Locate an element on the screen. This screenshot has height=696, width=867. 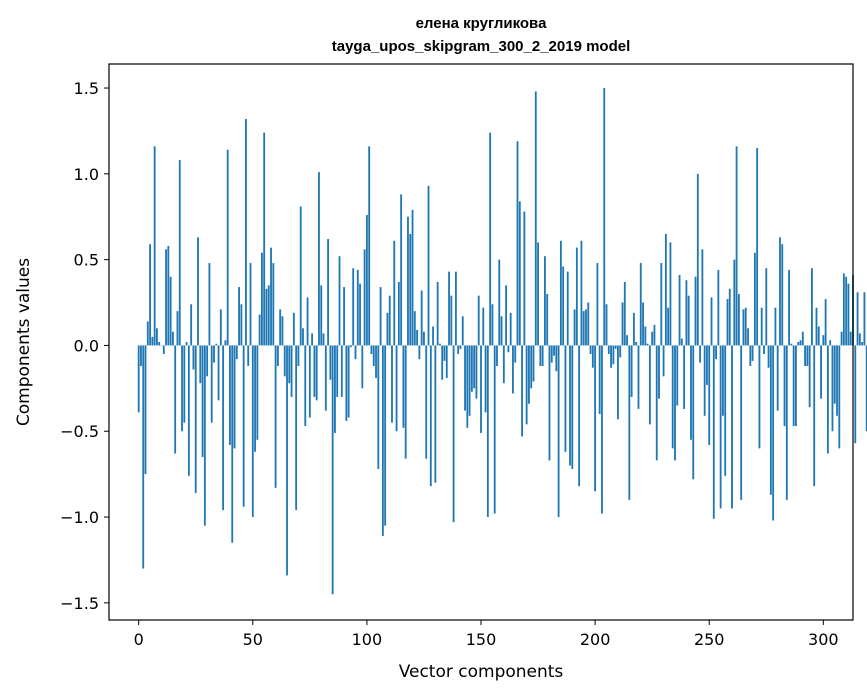
y-tick-label: −1.0 is located at coordinates (79, 517).